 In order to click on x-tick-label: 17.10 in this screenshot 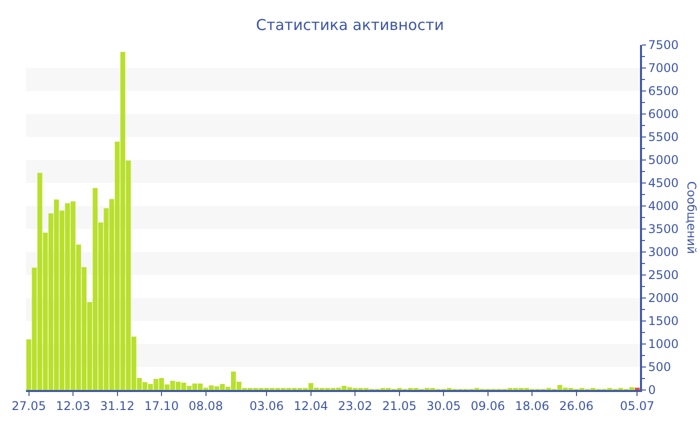, I will do `click(161, 406)`.